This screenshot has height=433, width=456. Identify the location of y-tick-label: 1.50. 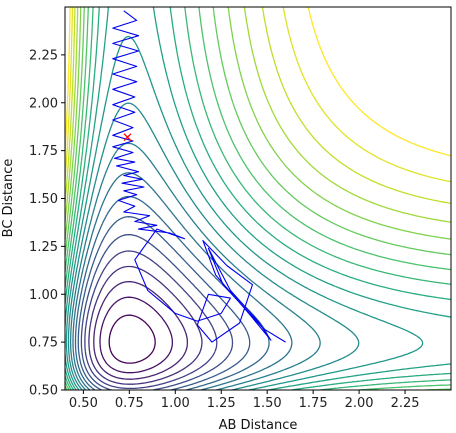
(43, 199).